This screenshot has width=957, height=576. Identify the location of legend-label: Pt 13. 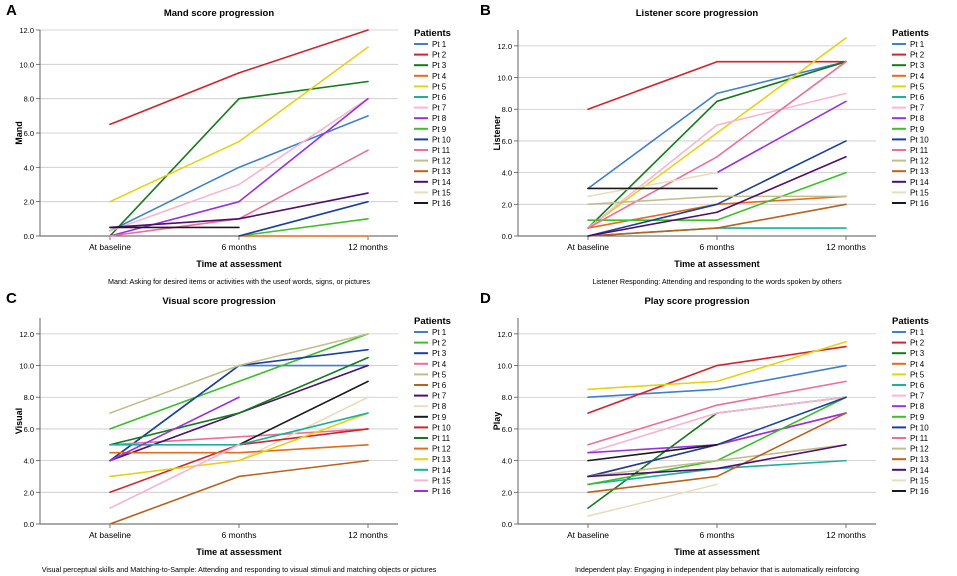
(441, 171).